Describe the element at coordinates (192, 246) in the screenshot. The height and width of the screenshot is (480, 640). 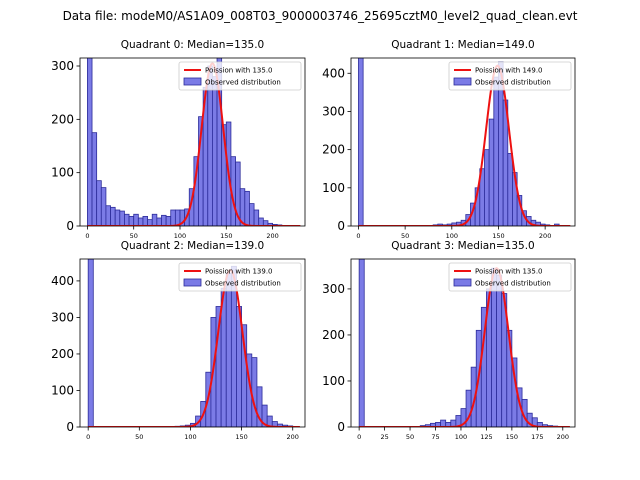
I see `panel-title: Quadrant 2: Median=139.0` at that location.